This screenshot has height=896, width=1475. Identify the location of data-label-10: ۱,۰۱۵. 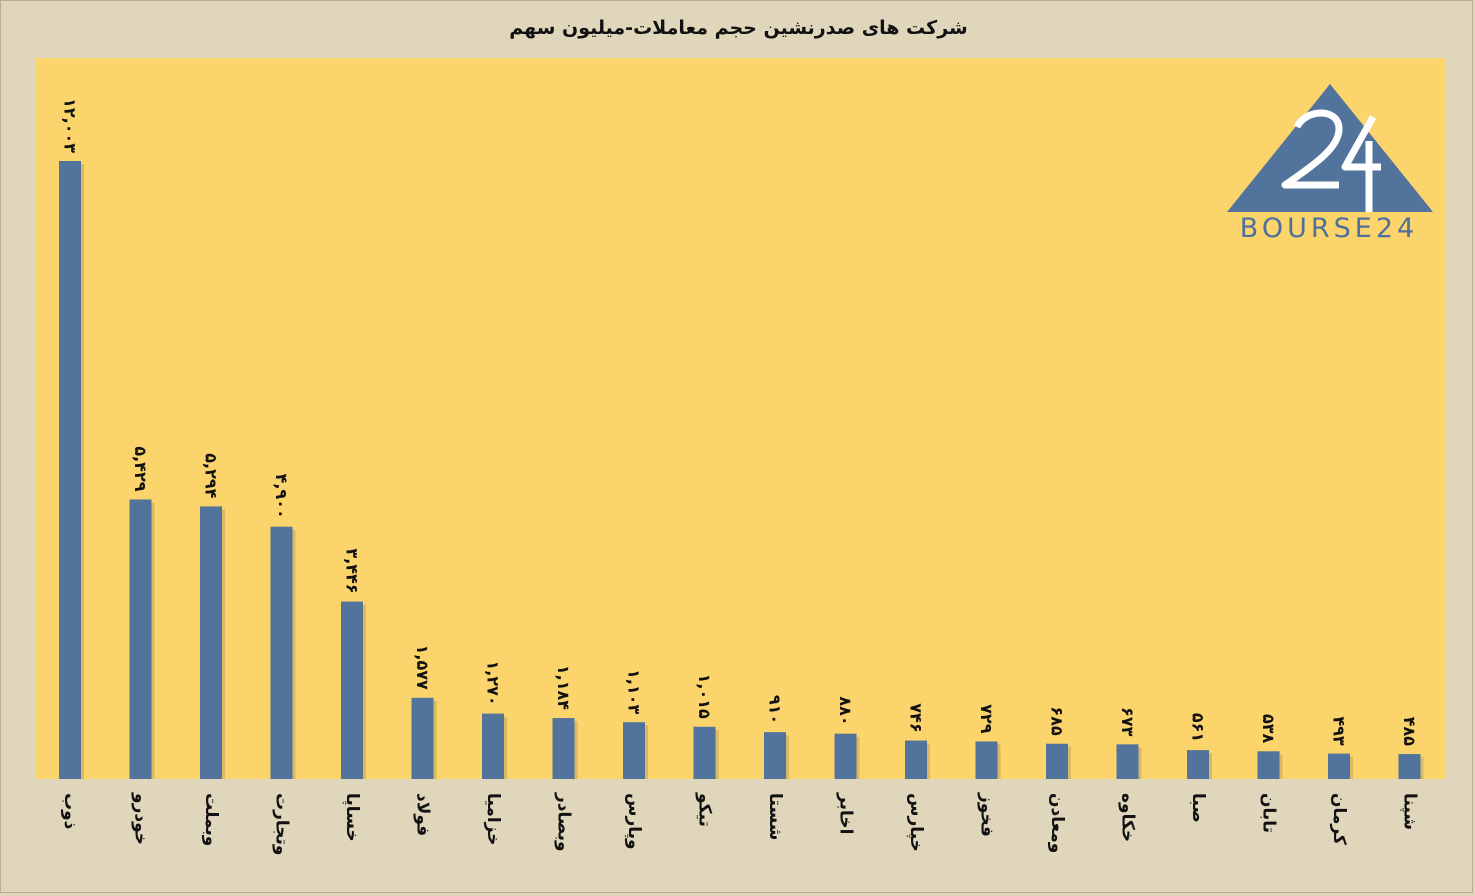
(704, 696).